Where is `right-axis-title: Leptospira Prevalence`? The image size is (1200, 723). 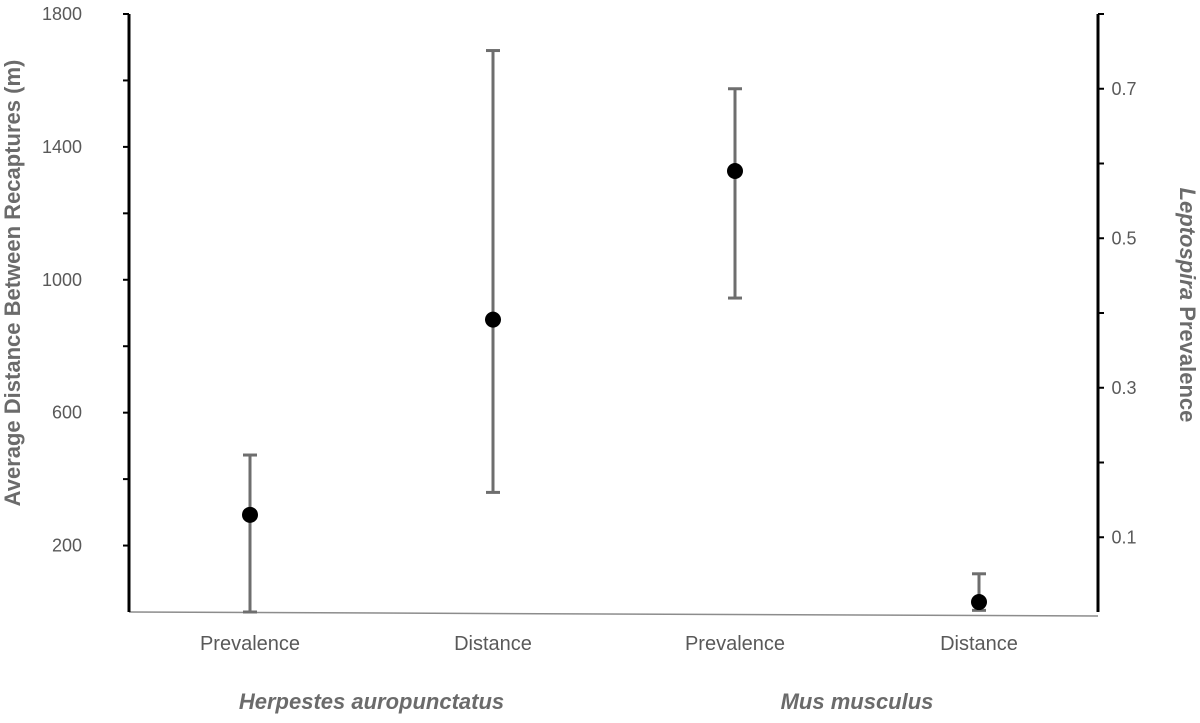
right-axis-title: Leptospira Prevalence is located at coordinates (1187, 305).